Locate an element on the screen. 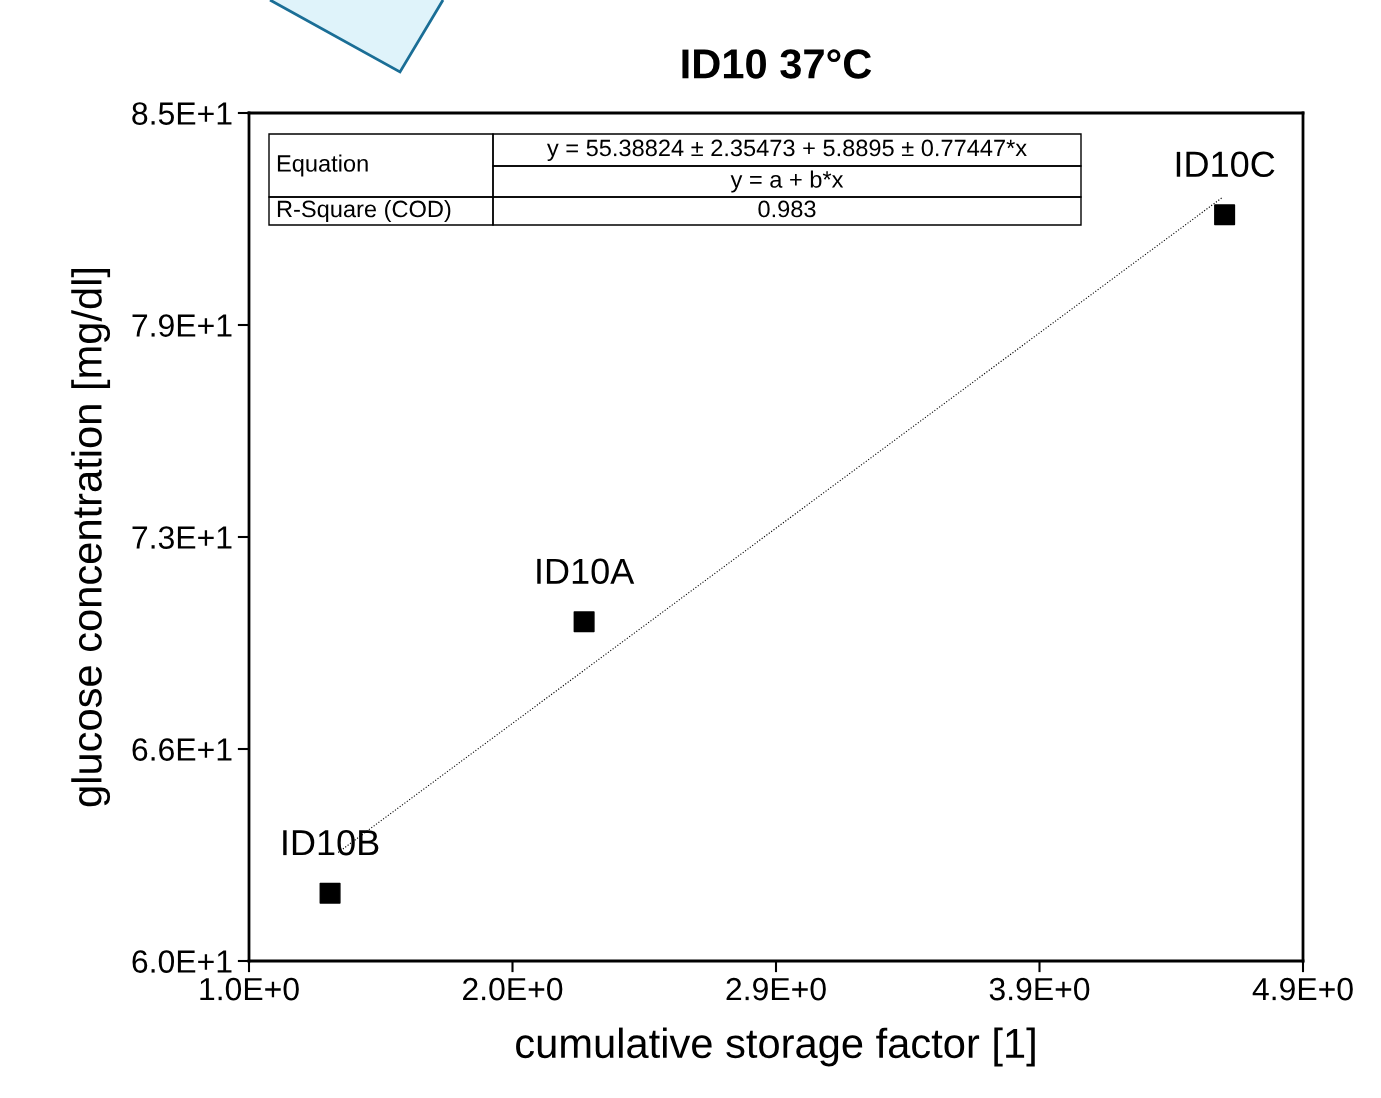 The image size is (1381, 1098). annotation: R-Square (COD) is located at coordinates (364, 211).